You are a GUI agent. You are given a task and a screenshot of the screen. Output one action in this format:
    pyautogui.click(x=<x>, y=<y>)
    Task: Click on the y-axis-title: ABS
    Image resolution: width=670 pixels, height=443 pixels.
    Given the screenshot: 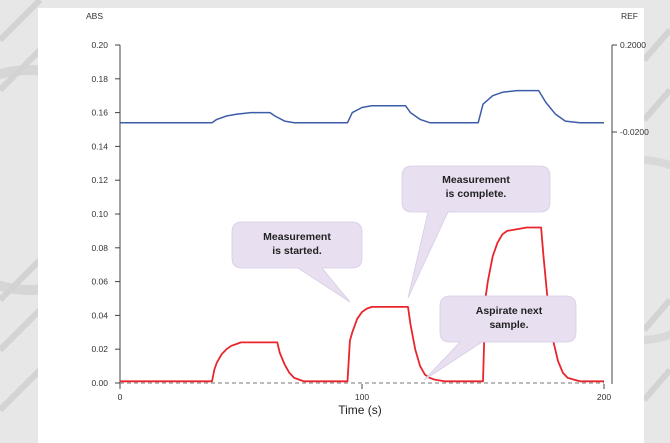 What is the action you would take?
    pyautogui.click(x=94, y=16)
    